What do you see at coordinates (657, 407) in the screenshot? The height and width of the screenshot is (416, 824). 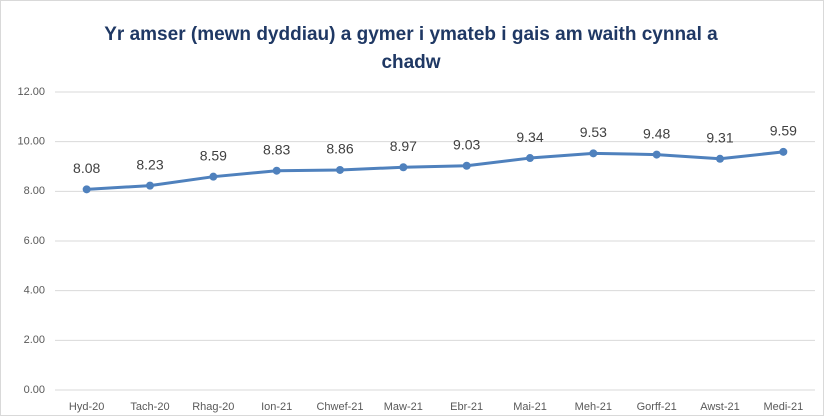 I see `x-tick-label: Gorff-21` at bounding box center [657, 407].